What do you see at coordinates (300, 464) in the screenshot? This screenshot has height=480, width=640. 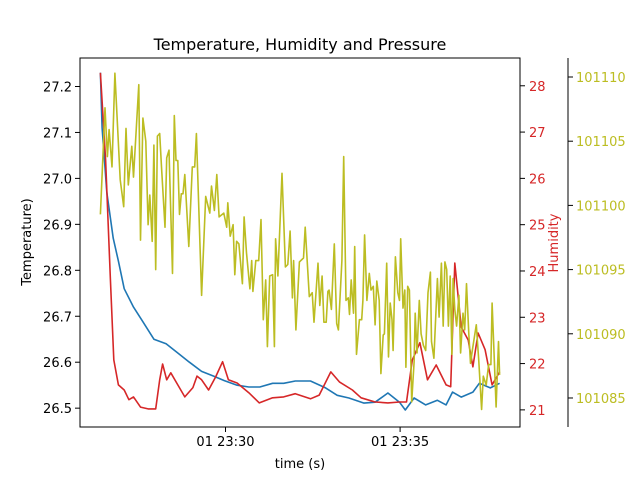 I see `x-axis-label: time (s)` at bounding box center [300, 464].